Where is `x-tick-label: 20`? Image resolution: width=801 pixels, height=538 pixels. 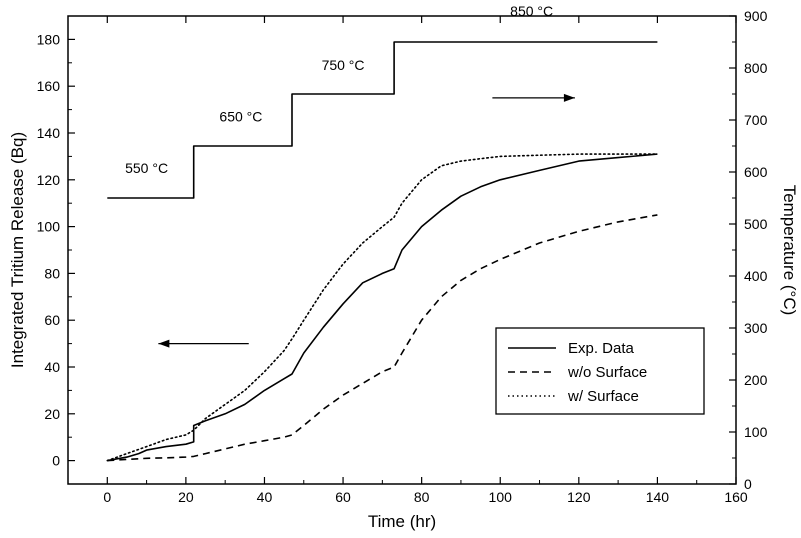 x-tick-label: 20 is located at coordinates (186, 497).